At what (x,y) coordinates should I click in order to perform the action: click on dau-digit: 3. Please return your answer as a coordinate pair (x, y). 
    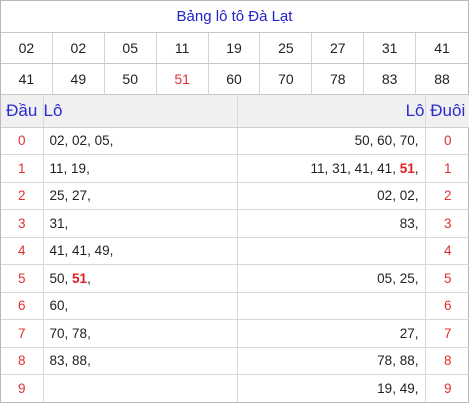
    Looking at the image, I should click on (22, 223).